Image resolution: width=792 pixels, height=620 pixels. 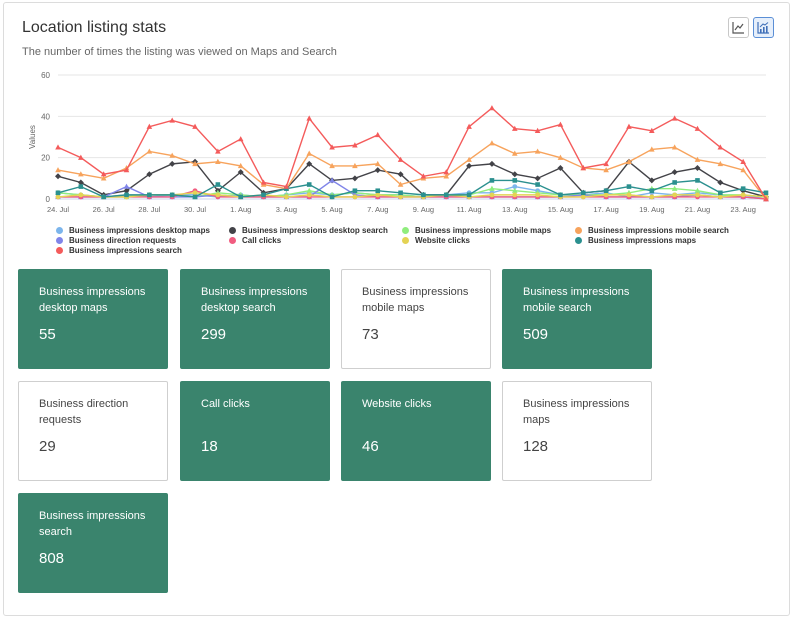 I want to click on legend-item: Business impressions desktop maps, so click(x=133, y=230).